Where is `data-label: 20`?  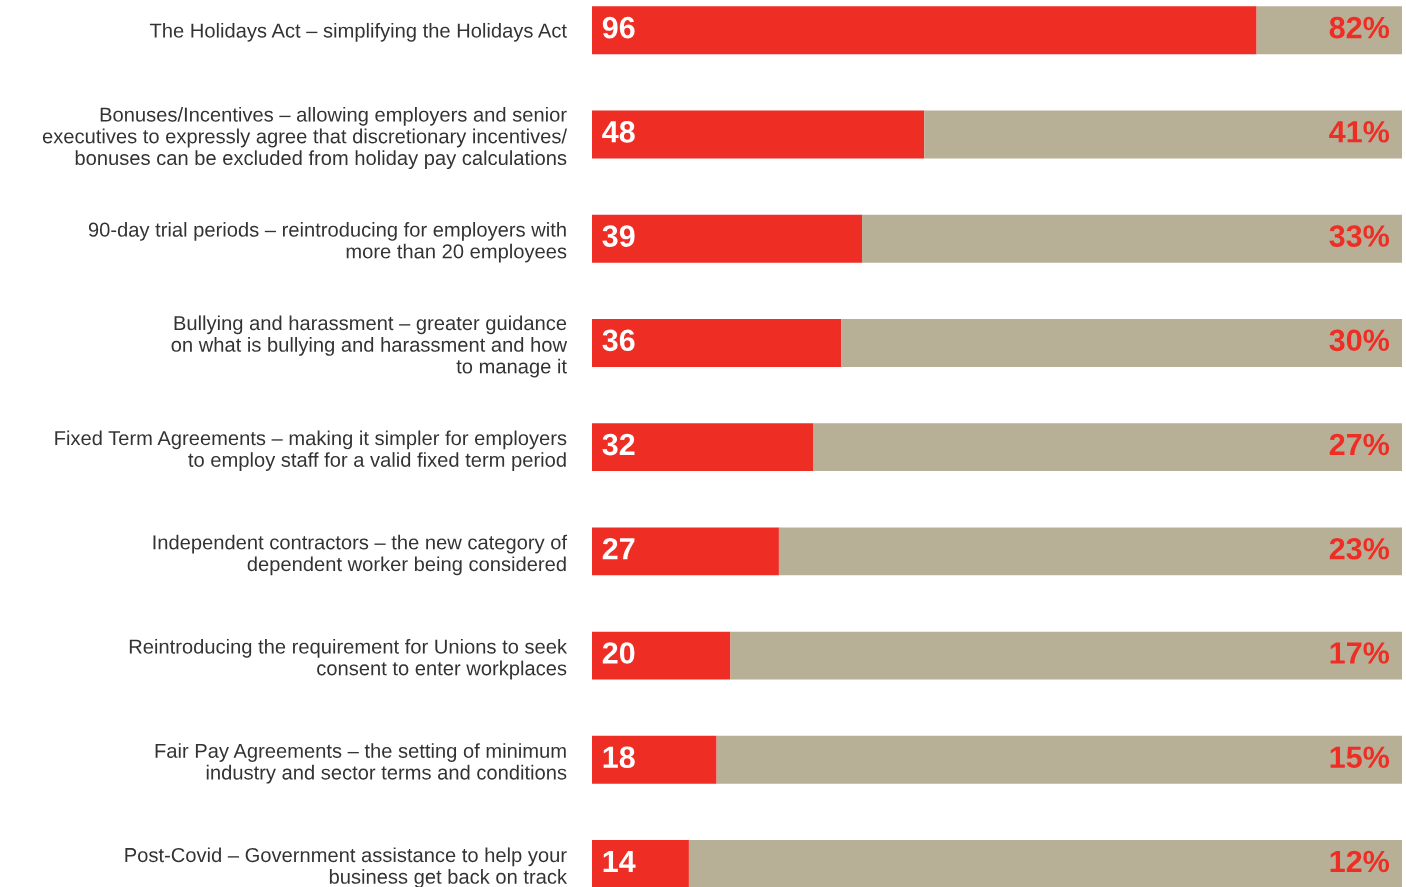
data-label: 20 is located at coordinates (618, 653).